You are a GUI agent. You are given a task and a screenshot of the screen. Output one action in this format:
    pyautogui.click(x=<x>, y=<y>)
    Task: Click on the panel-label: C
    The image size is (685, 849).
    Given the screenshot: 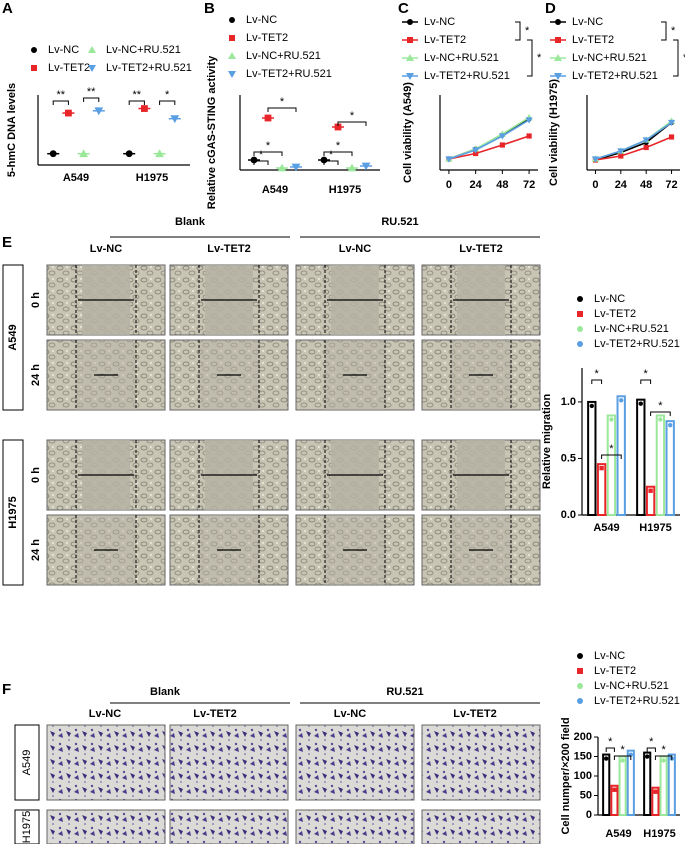 What is the action you would take?
    pyautogui.click(x=403, y=8)
    